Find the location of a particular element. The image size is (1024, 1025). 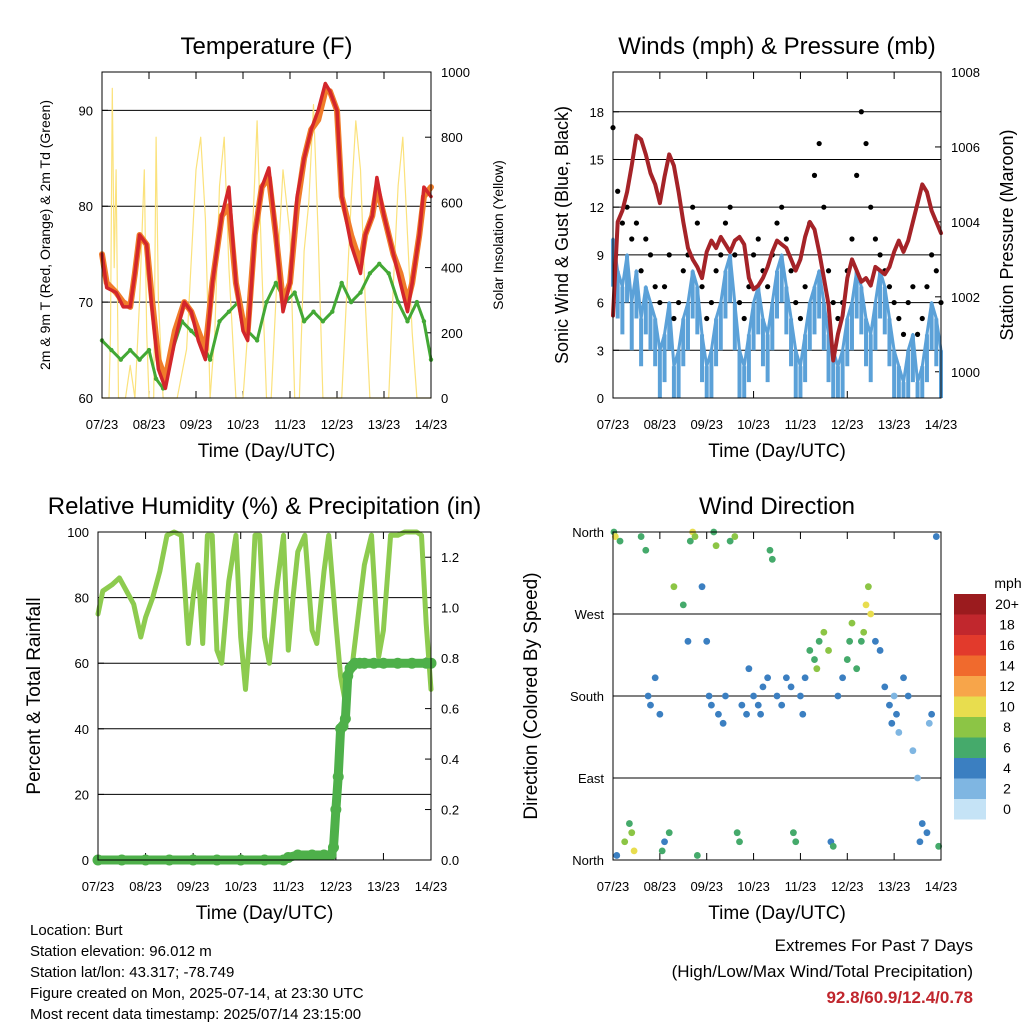

y-tick-label: 100 is located at coordinates (78, 532).